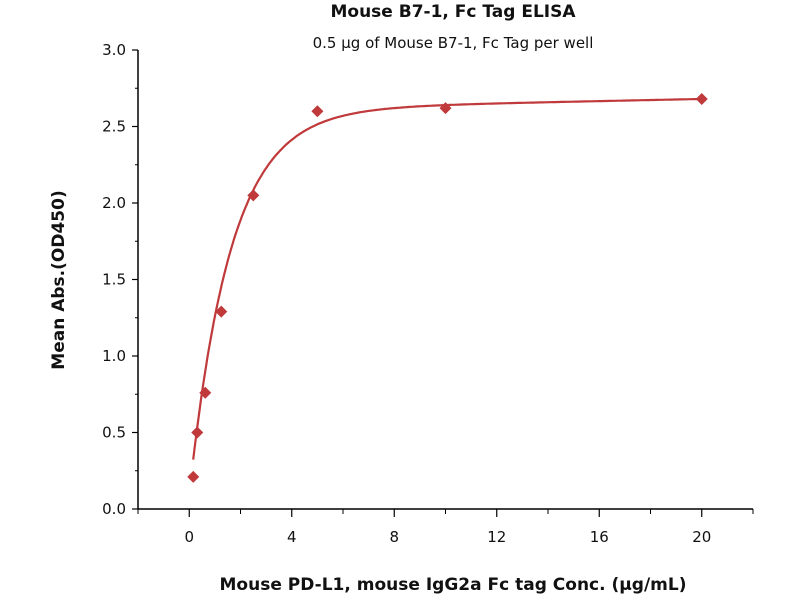 The width and height of the screenshot is (800, 604). Describe the element at coordinates (394, 537) in the screenshot. I see `x-tick-label: 8` at that location.